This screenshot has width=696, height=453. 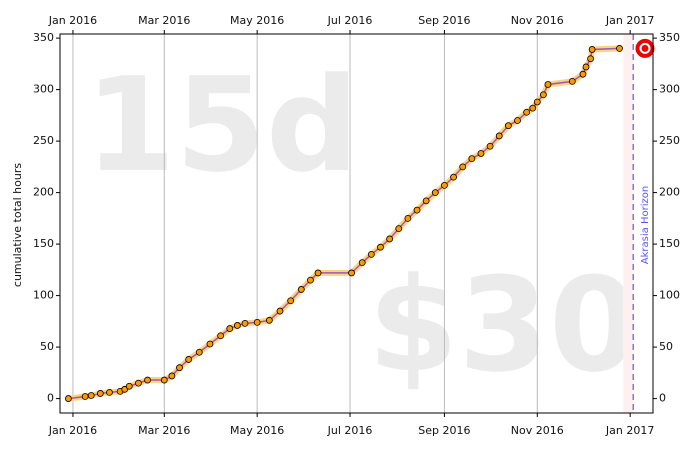 What do you see at coordinates (645, 225) in the screenshot?
I see `akrasia-label: Akrasia Horizon` at bounding box center [645, 225].